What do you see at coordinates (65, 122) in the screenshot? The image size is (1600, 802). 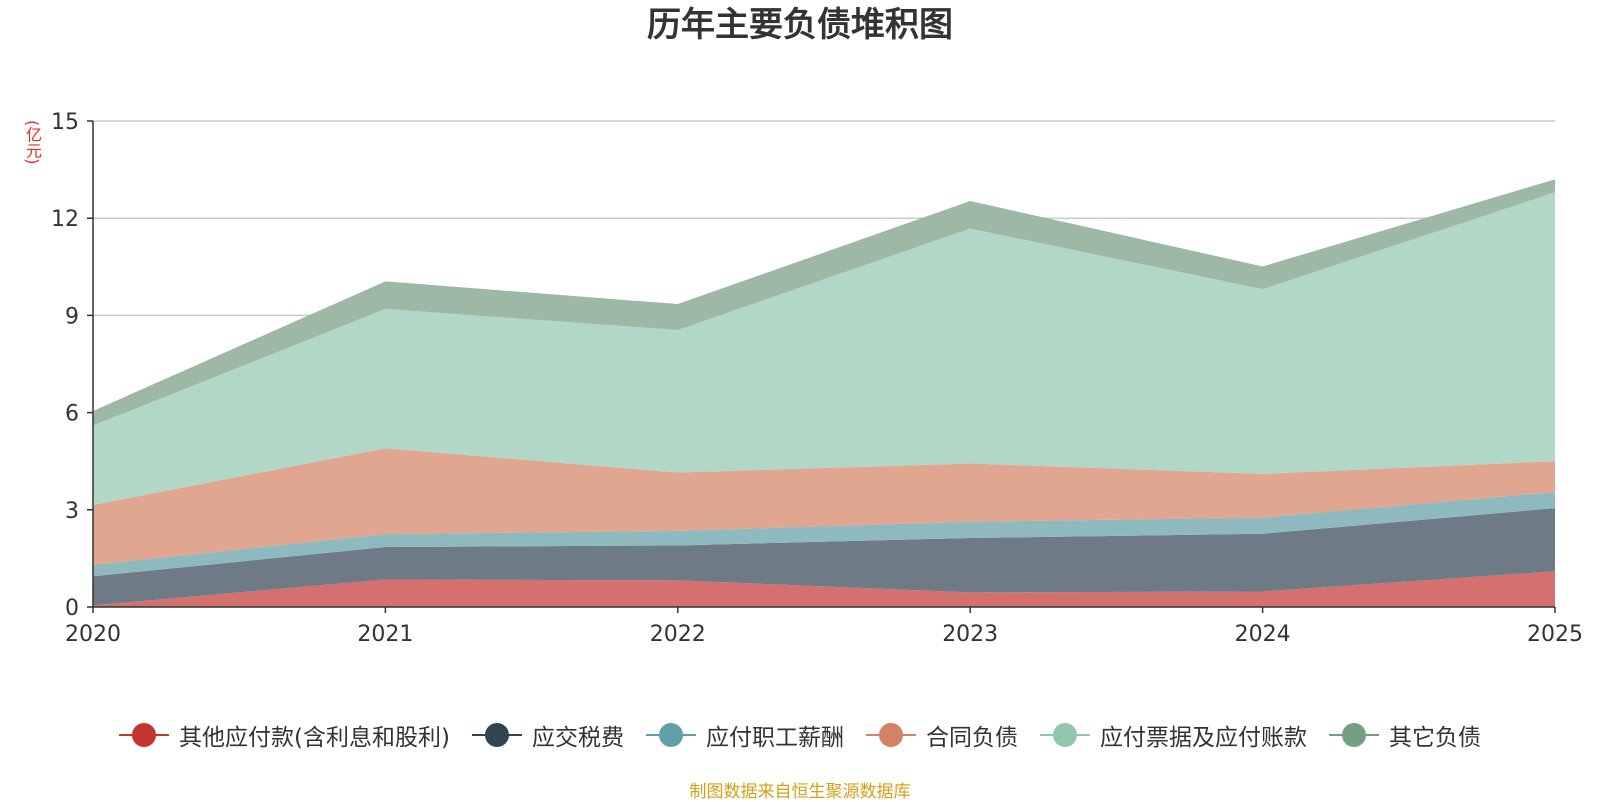 I see `y-tick-label: 15` at bounding box center [65, 122].